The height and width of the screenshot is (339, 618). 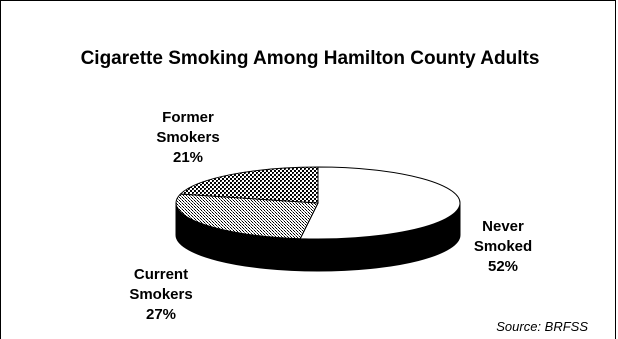 I want to click on label-never-value: 52%, so click(x=503, y=266).